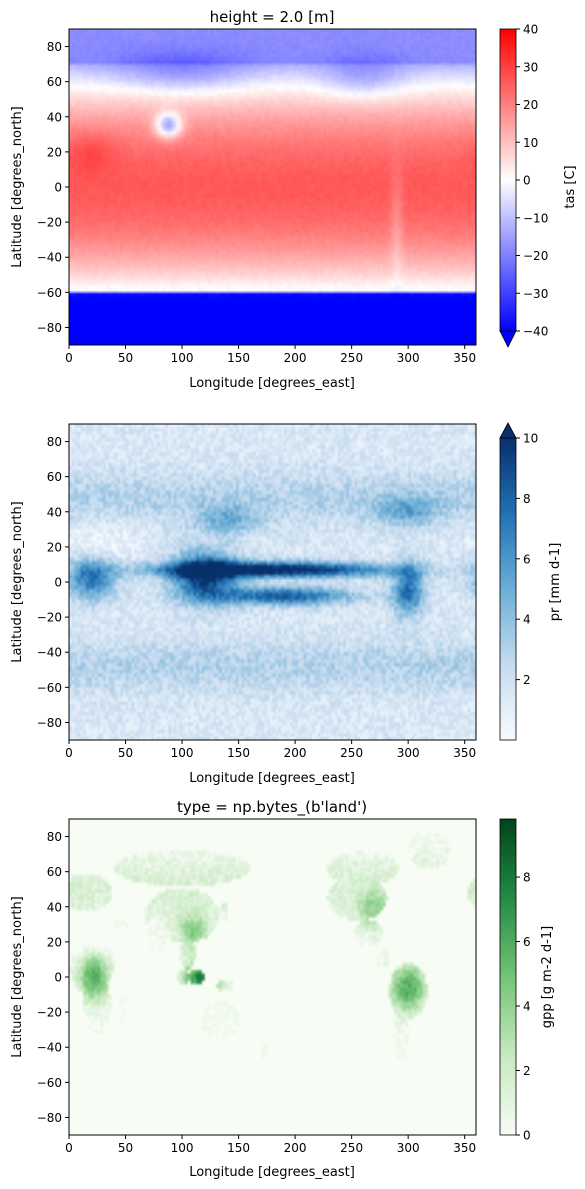 This screenshot has width=585, height=1189. I want to click on gpp-y-ticks: −80 −60 −40 −20 0 20 40 60 80, so click(53, 977).